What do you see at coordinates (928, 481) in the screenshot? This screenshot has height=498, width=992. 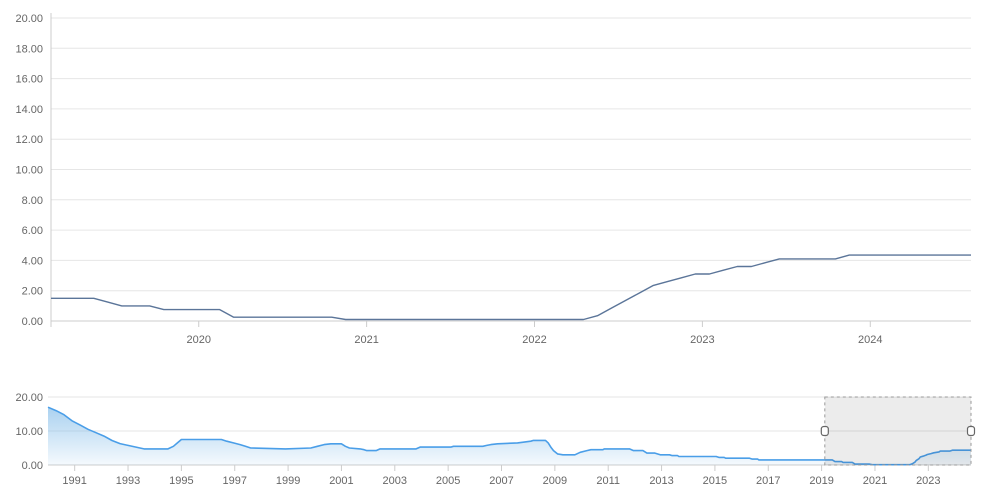 I see `nav-x-tick-label: 2023` at bounding box center [928, 481].